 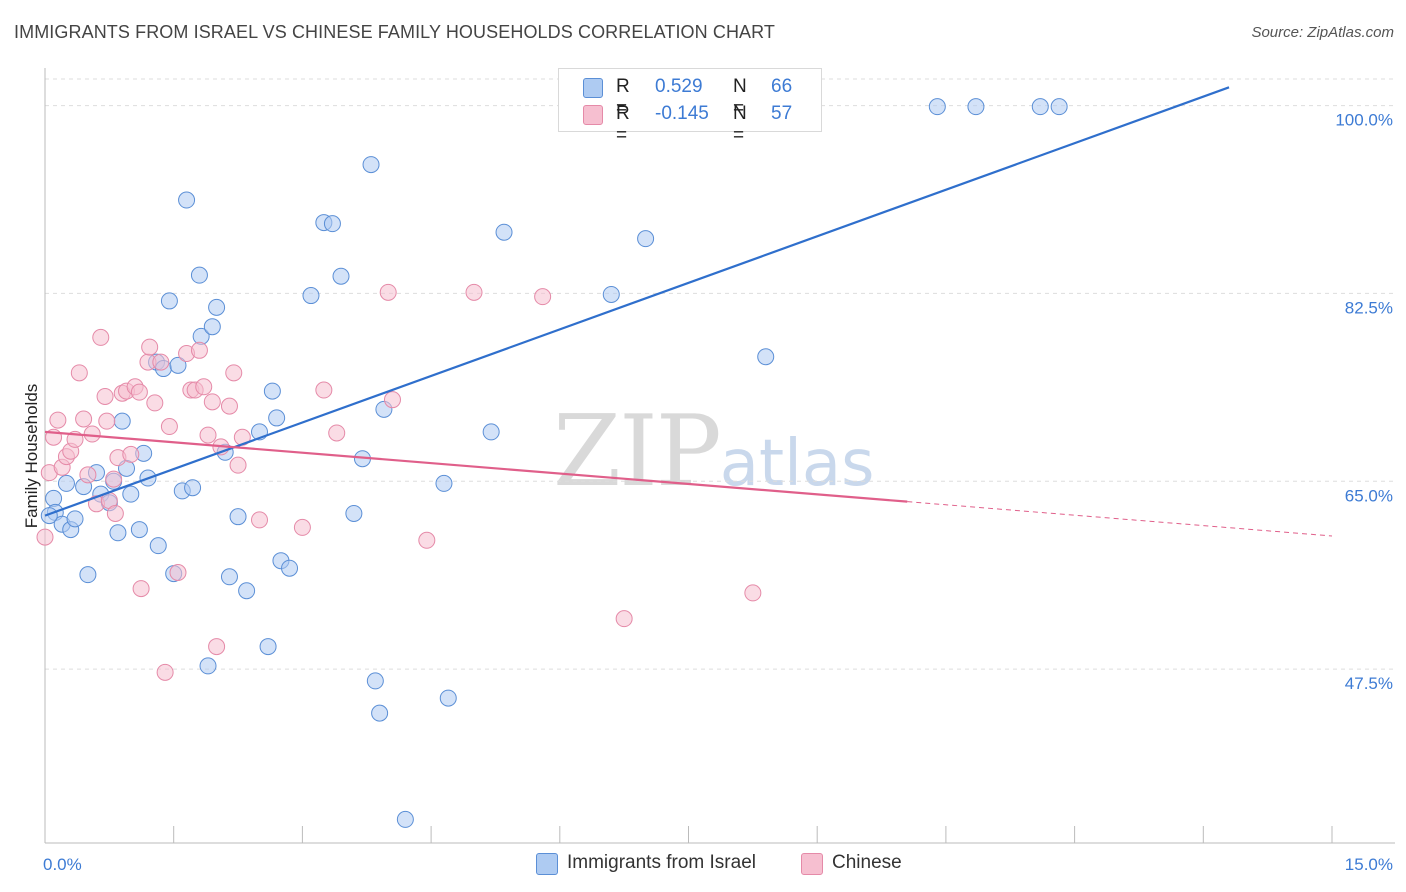 I want to click on legend-n-value: 66, so click(x=782, y=86).